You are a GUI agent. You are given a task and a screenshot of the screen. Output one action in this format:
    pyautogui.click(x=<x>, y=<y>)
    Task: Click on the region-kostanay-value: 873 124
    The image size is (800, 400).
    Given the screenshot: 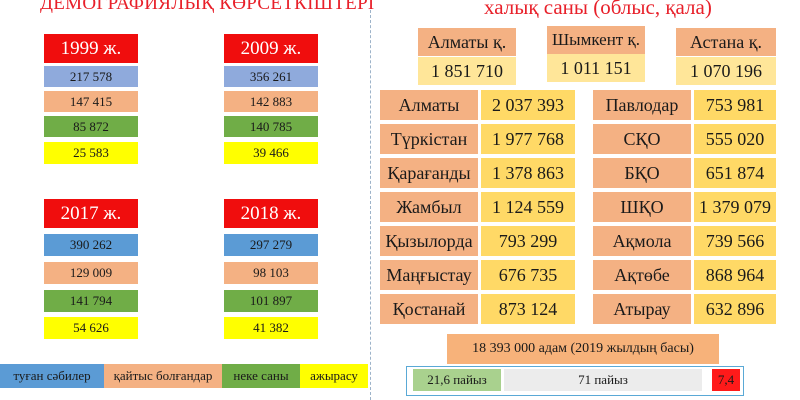 What is the action you would take?
    pyautogui.click(x=528, y=309)
    